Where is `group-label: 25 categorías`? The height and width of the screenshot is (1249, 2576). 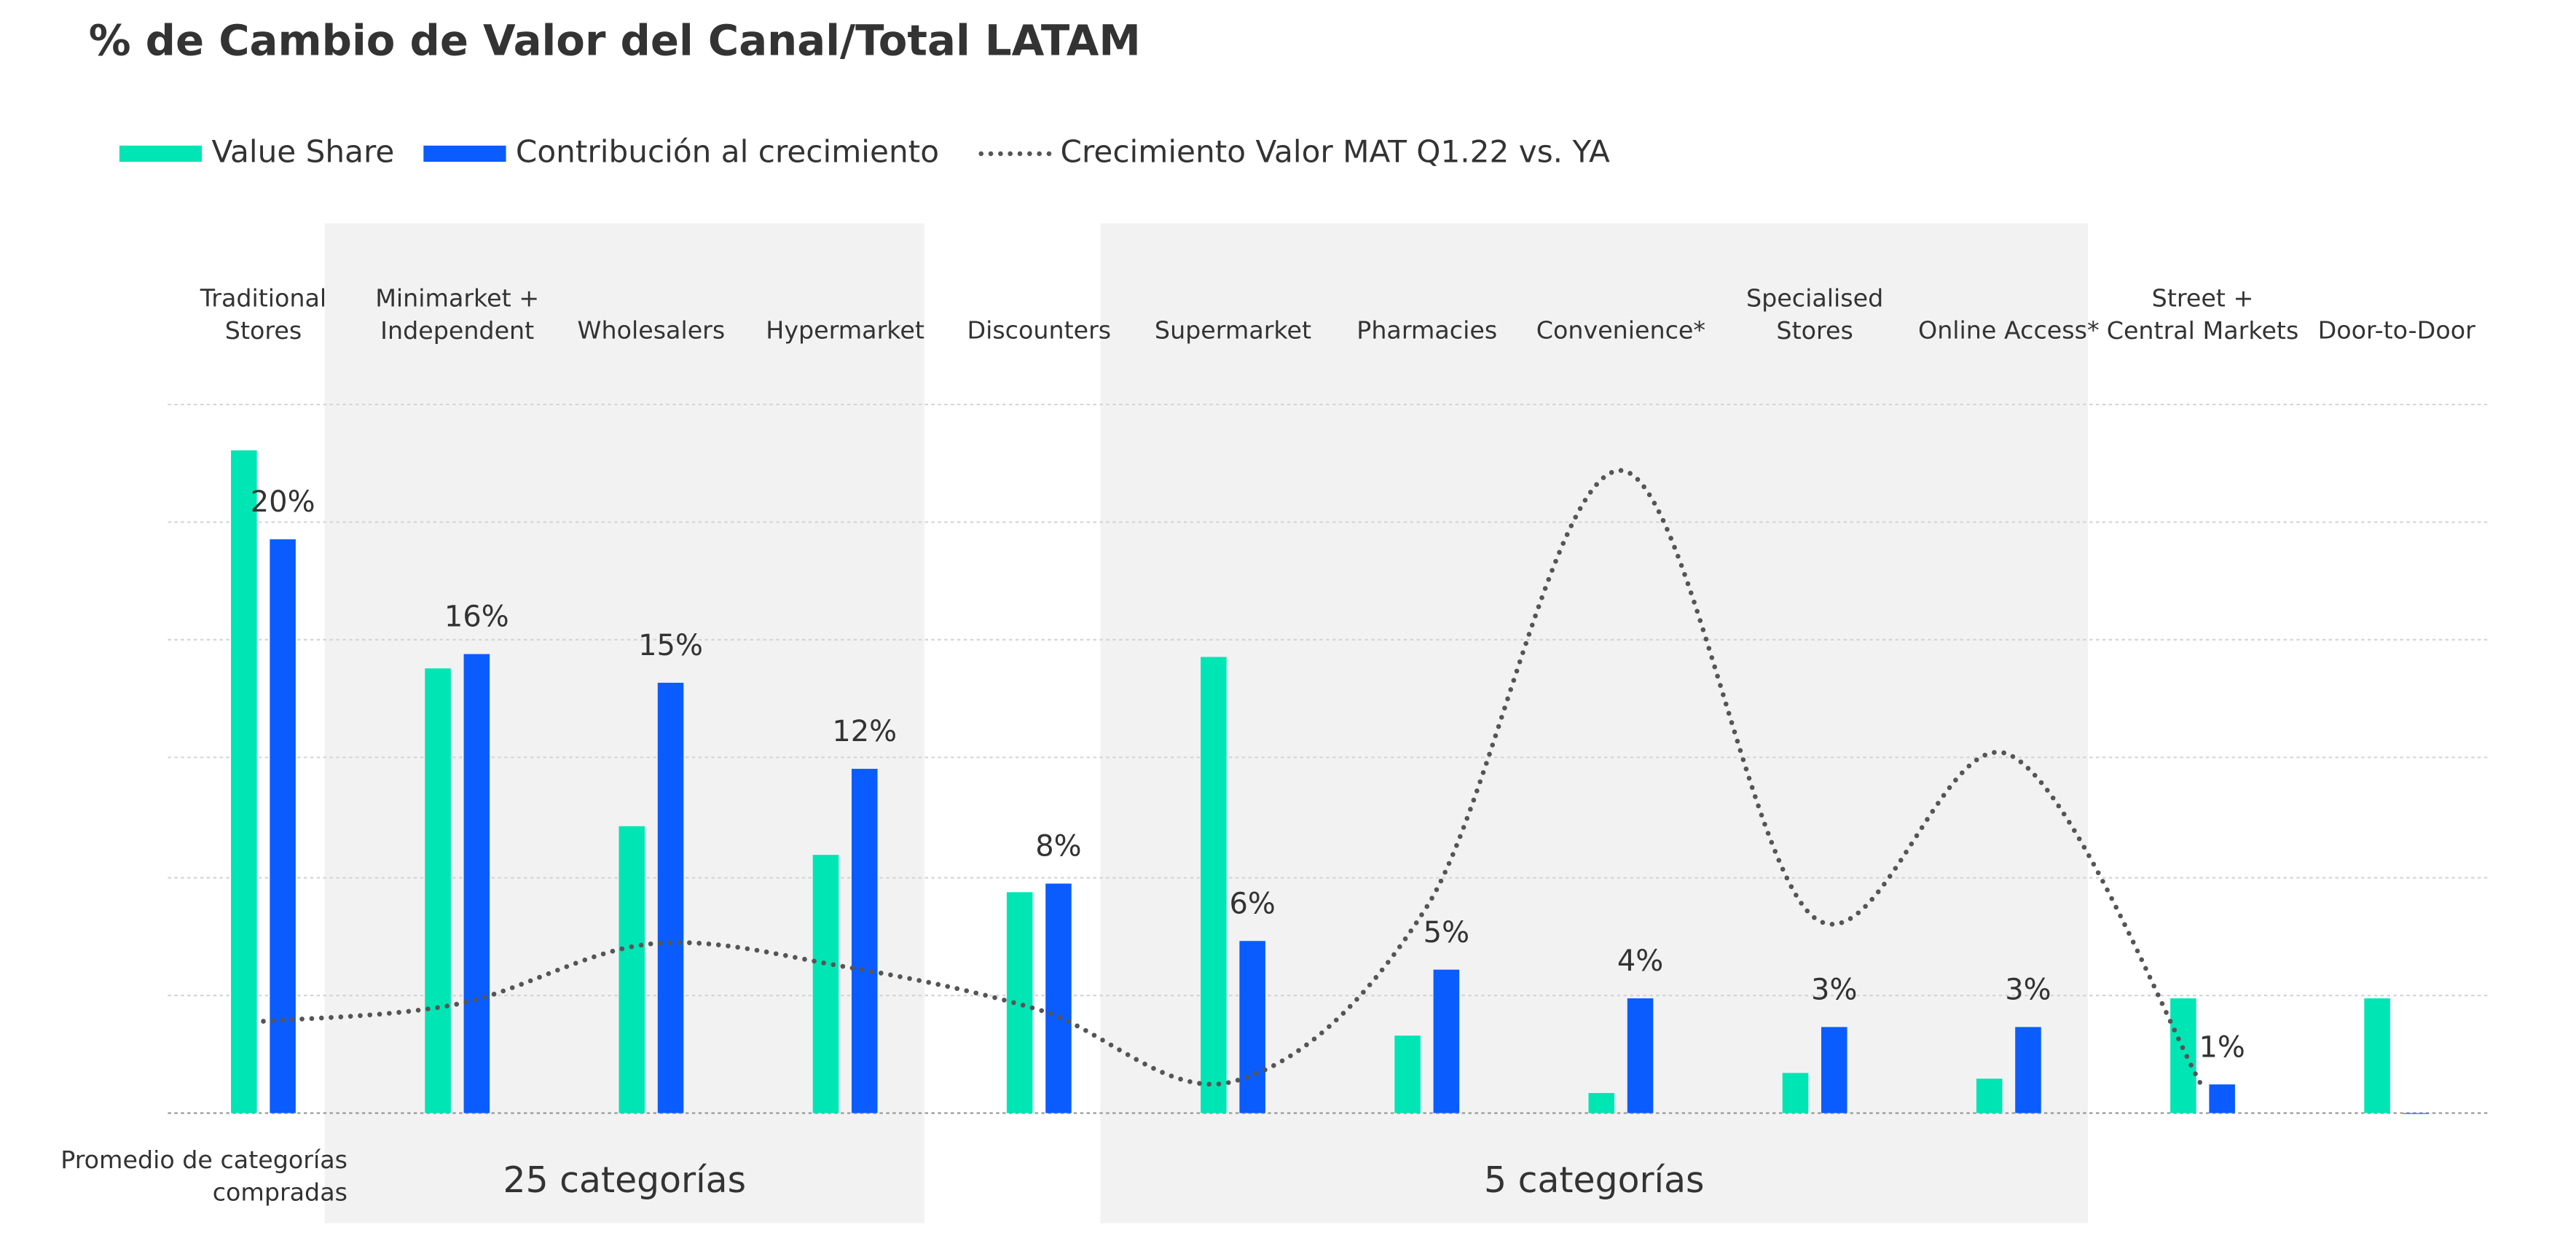
group-label: 25 categorías is located at coordinates (624, 1180).